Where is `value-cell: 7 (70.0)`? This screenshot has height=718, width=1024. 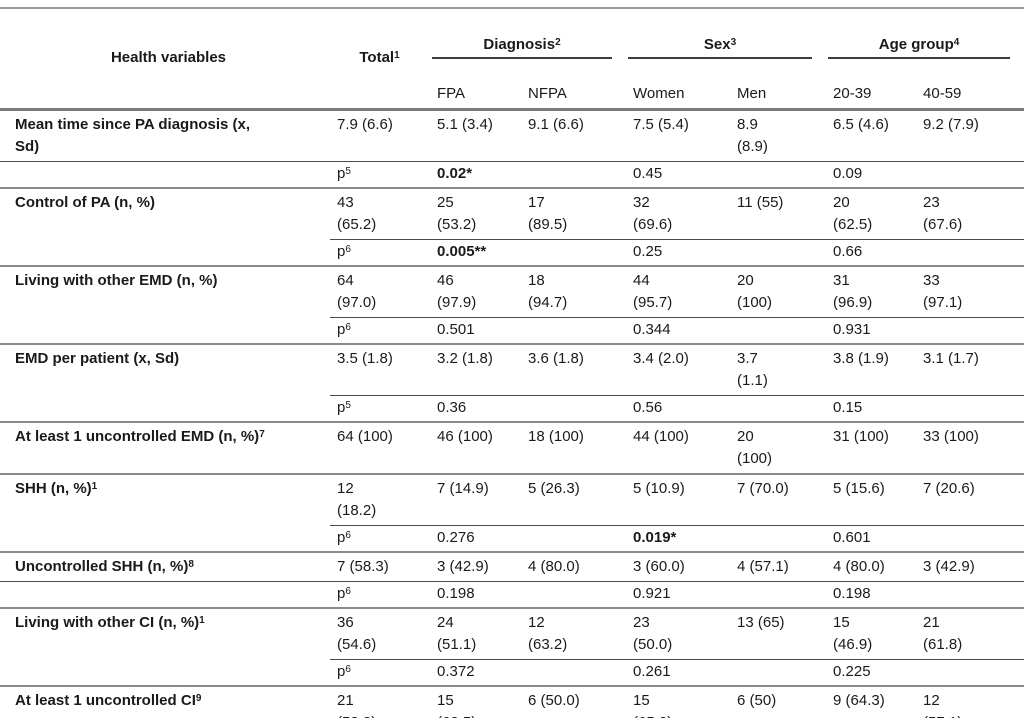
value-cell: 7 (70.0) is located at coordinates (778, 499).